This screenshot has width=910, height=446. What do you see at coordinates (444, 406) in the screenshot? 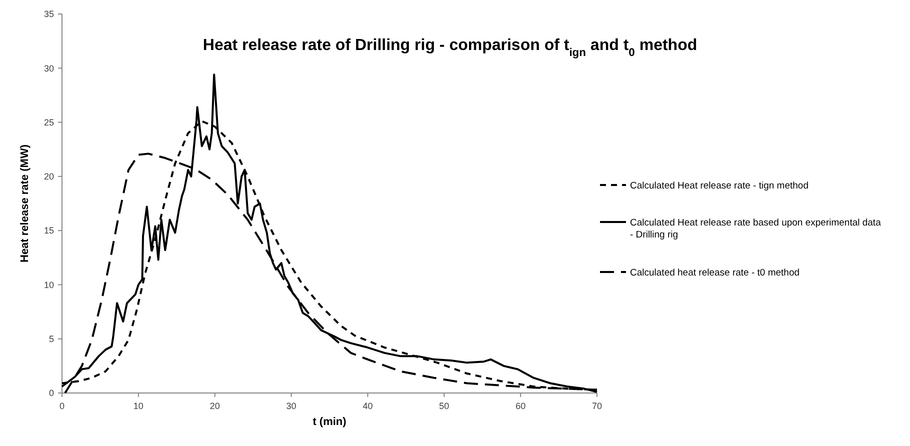
I see `x-tick-label: 50` at bounding box center [444, 406].